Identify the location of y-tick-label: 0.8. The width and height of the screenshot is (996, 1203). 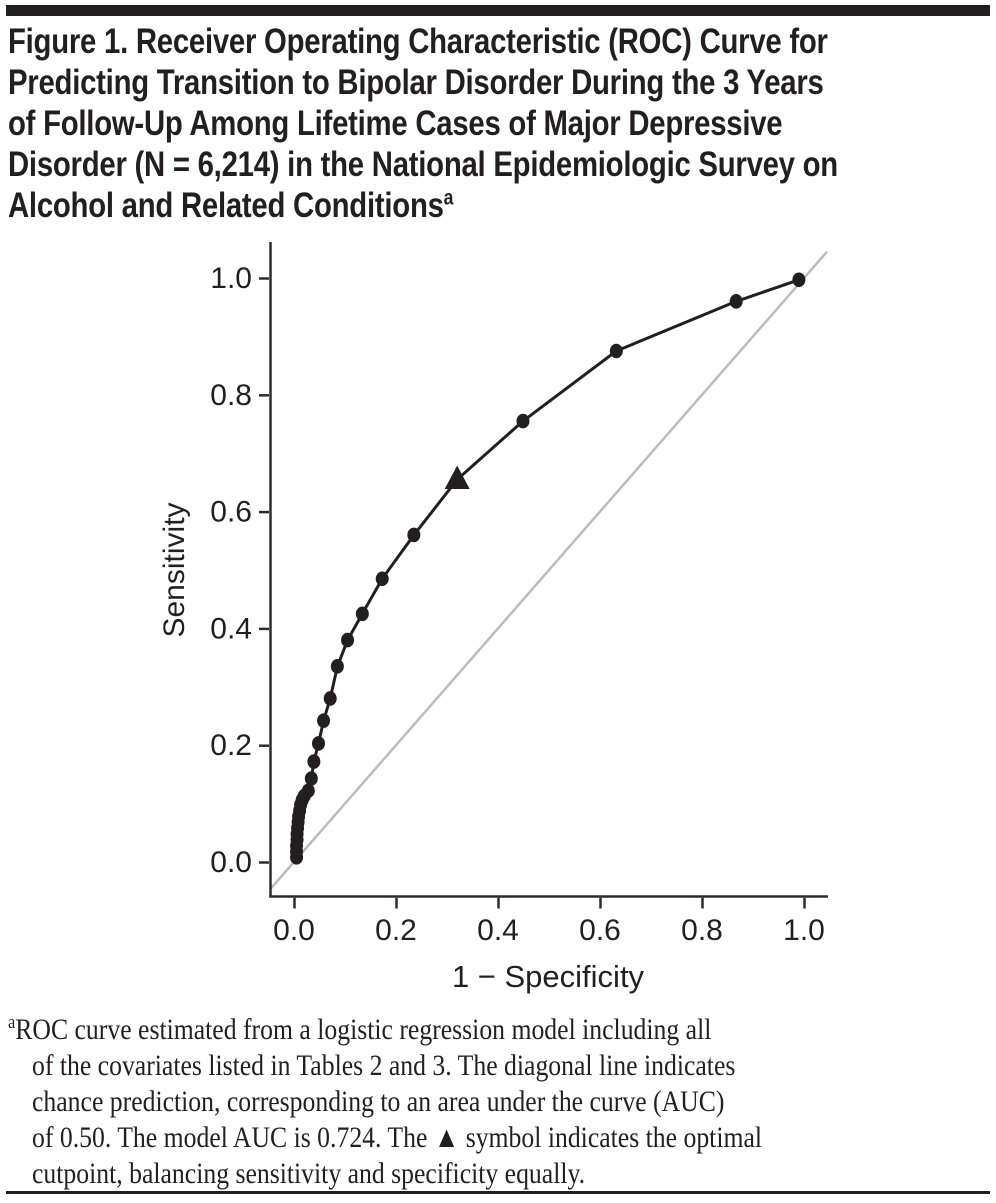
(231, 395).